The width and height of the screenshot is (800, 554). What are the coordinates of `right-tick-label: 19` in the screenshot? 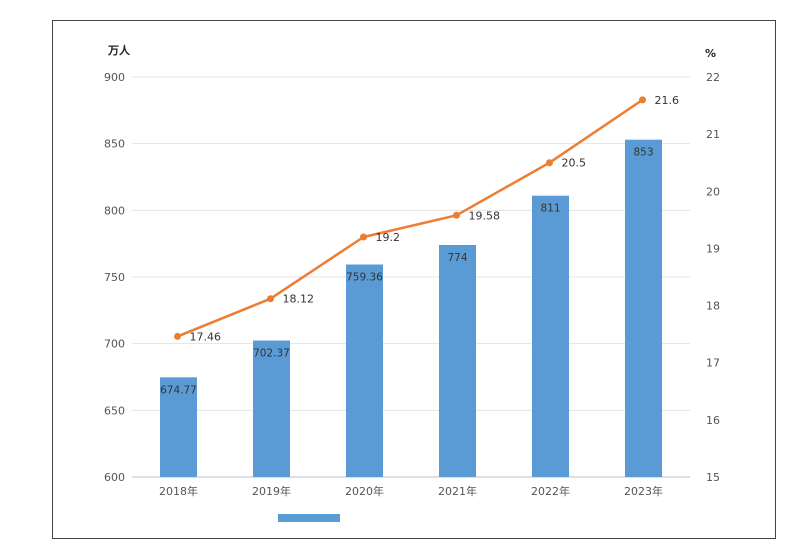 It's located at (713, 248).